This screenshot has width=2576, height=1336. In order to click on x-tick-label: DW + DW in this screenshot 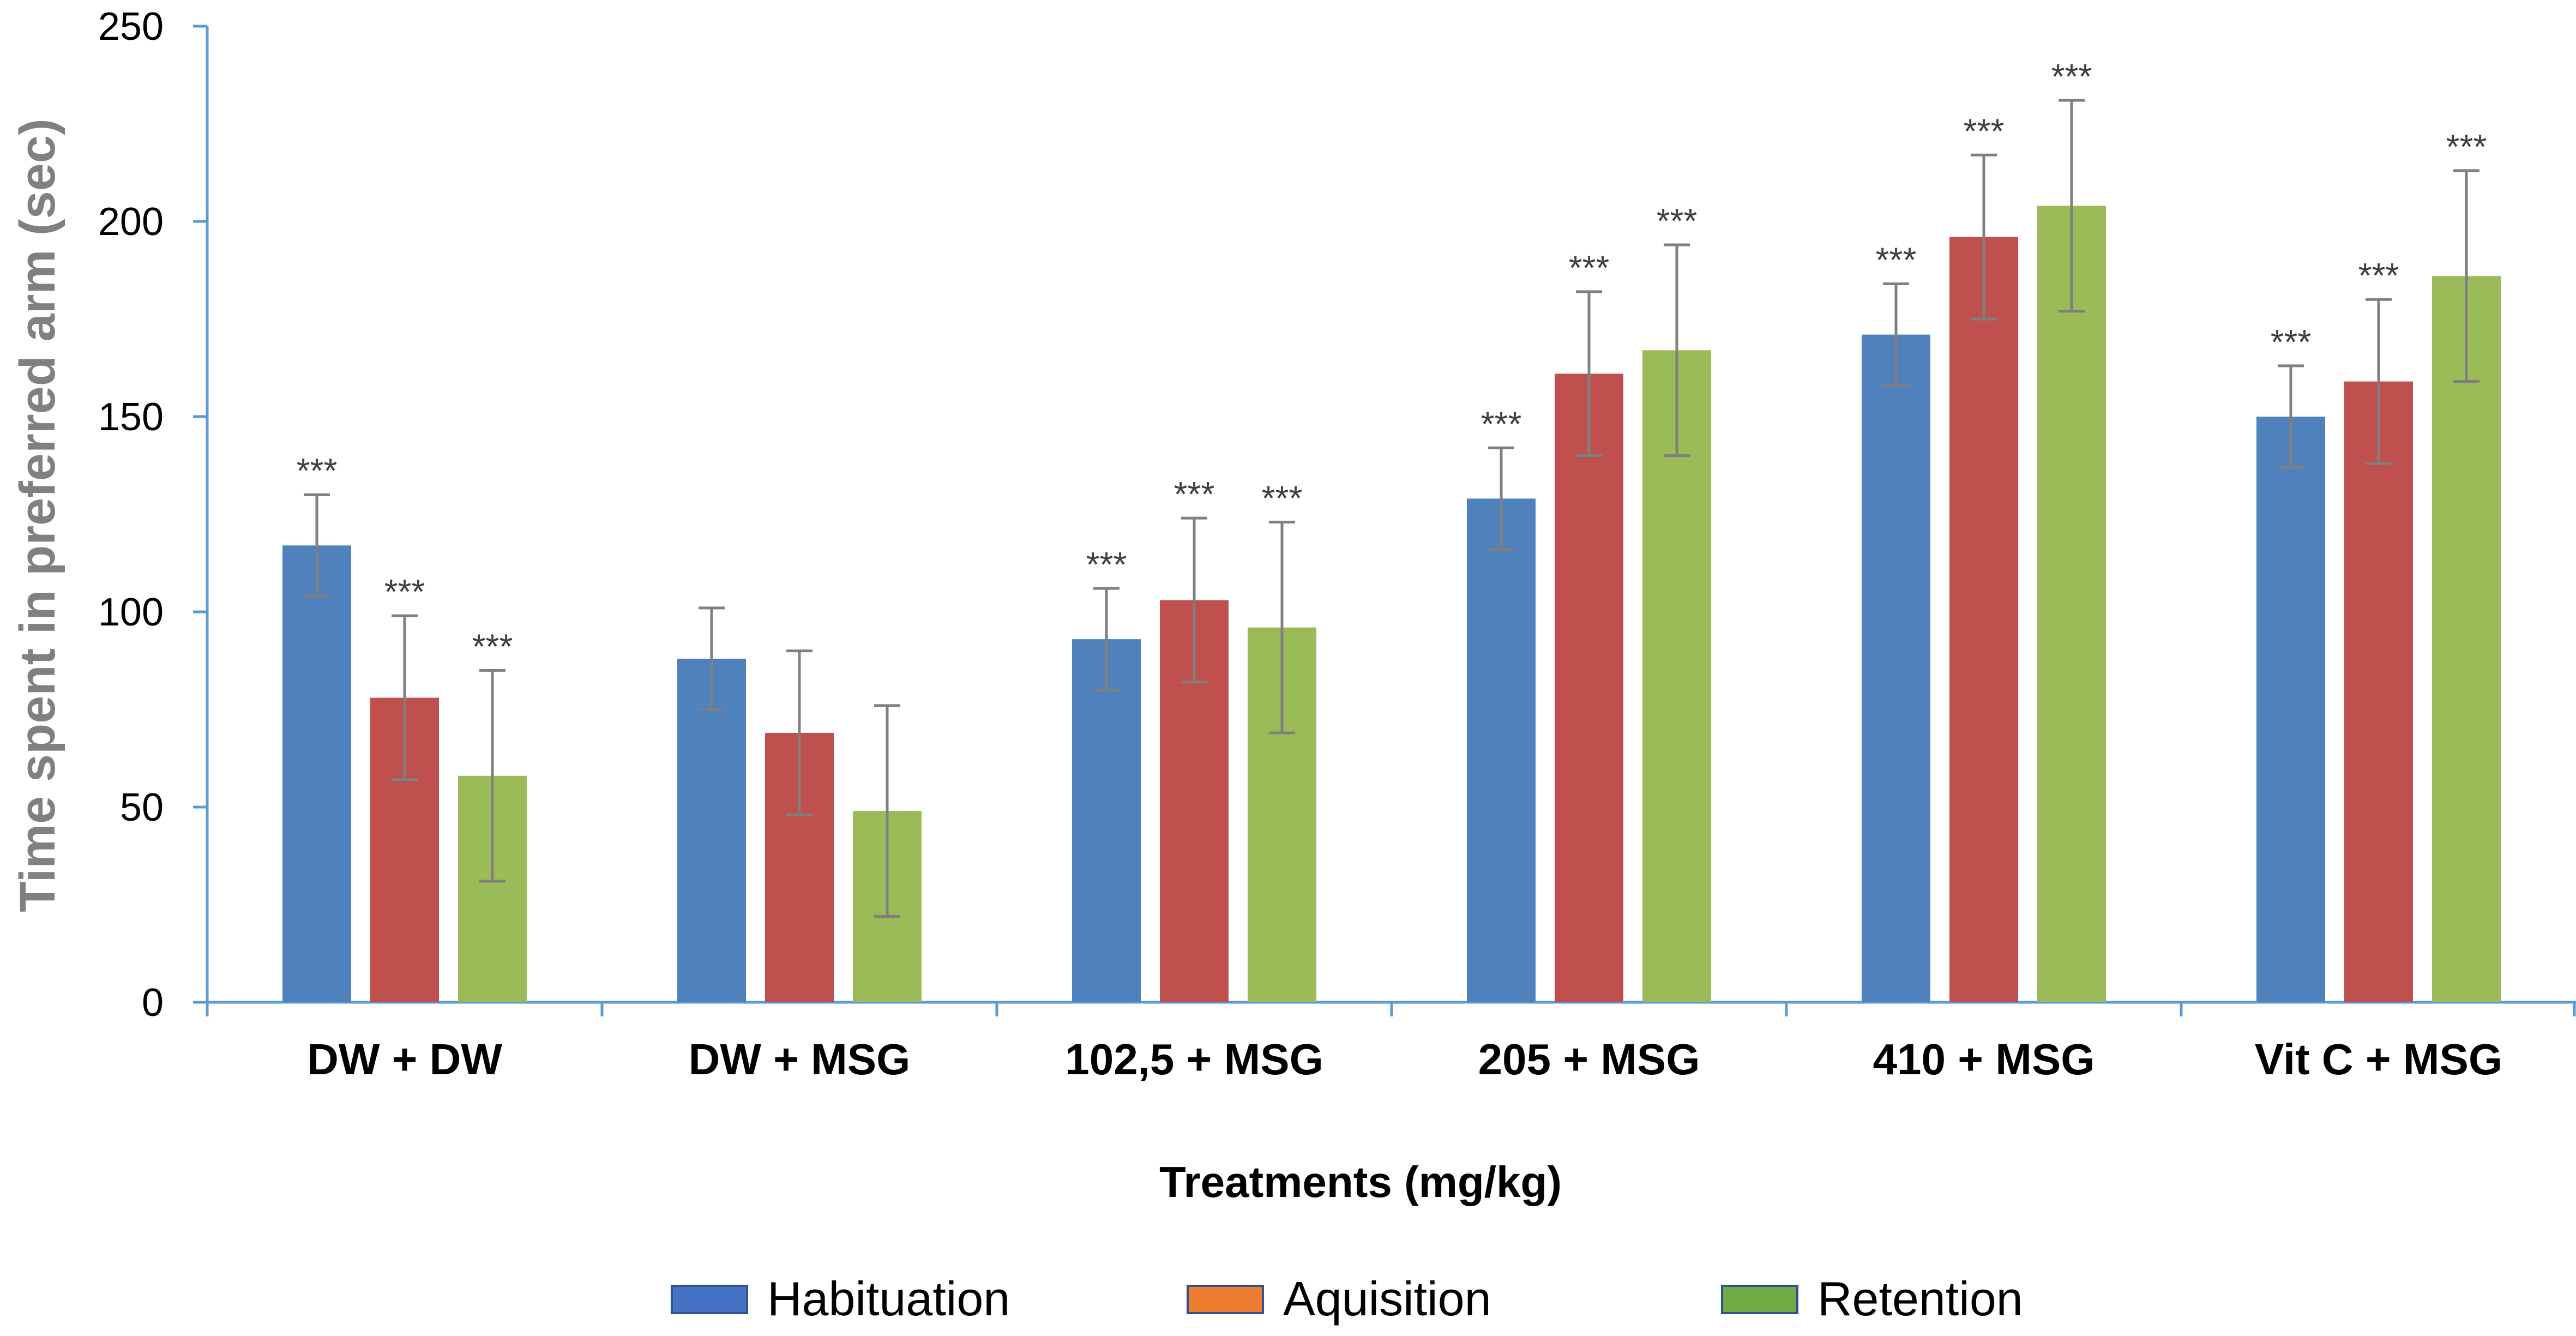, I will do `click(404, 1059)`.